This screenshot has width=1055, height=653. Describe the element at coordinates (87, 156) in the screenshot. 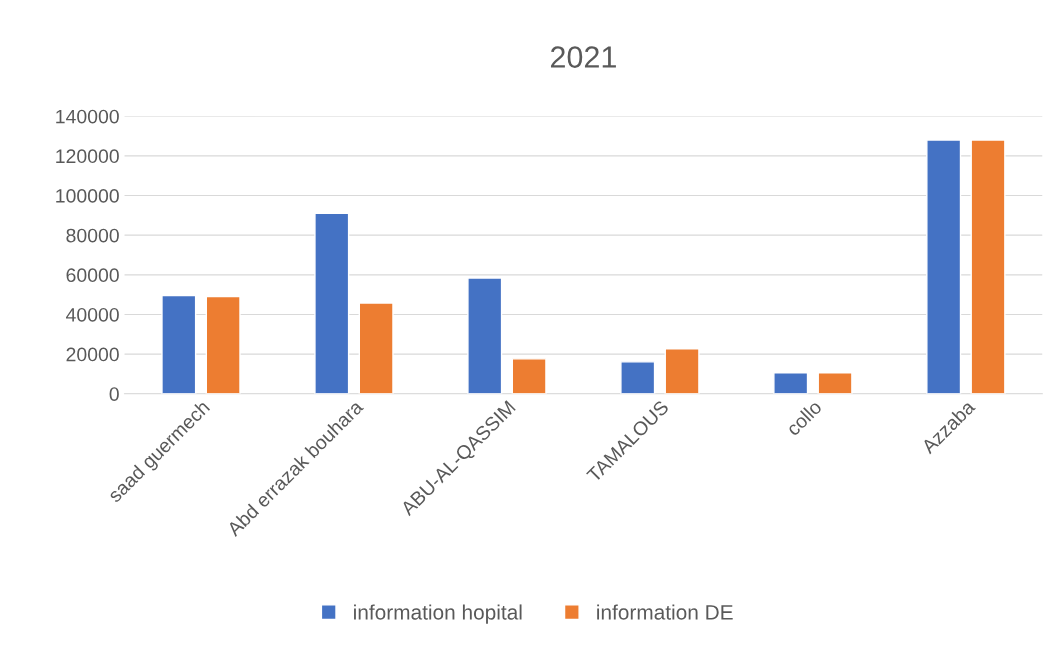

I see `y-tick-label: 120000` at that location.